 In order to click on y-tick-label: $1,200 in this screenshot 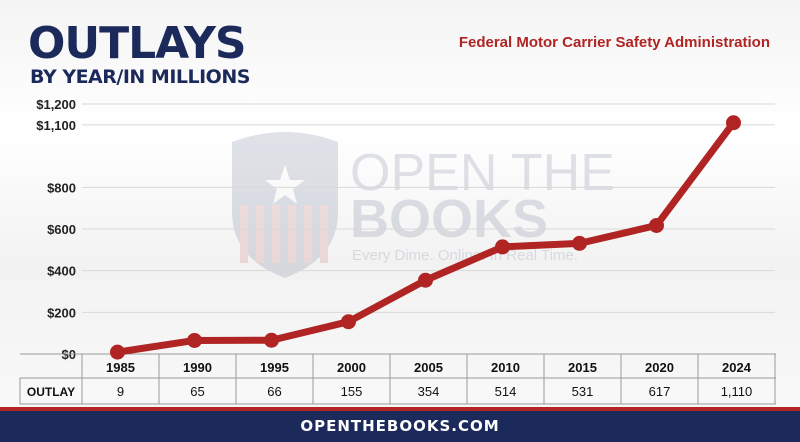, I will do `click(56, 104)`.